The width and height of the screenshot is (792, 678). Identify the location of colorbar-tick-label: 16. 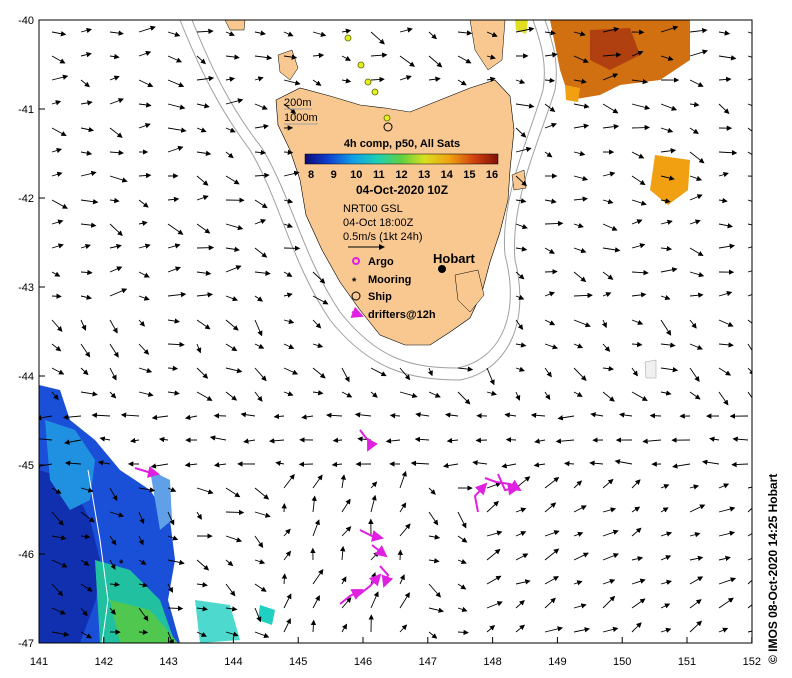
(492, 175).